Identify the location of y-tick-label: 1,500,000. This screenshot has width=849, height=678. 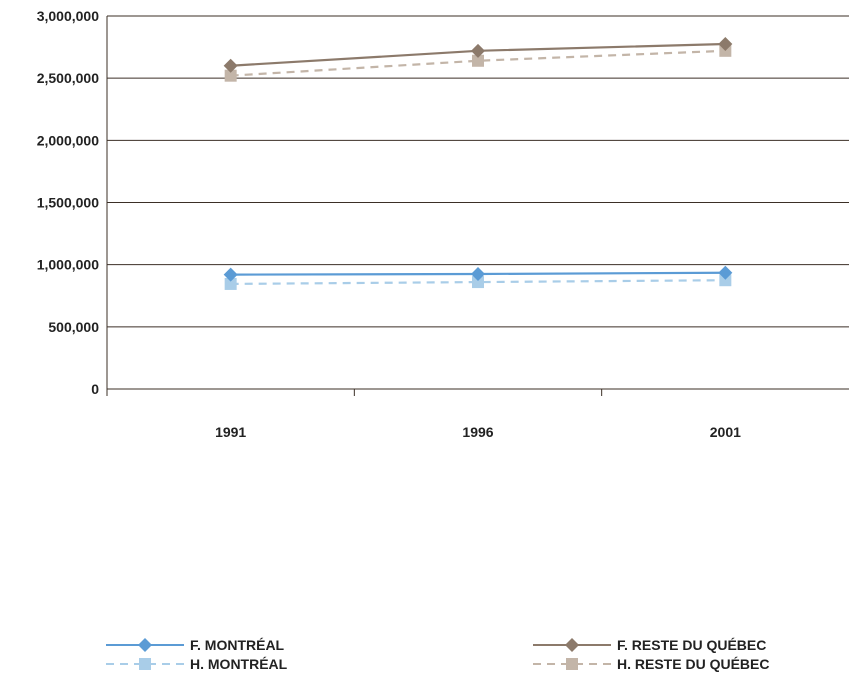
(68, 203).